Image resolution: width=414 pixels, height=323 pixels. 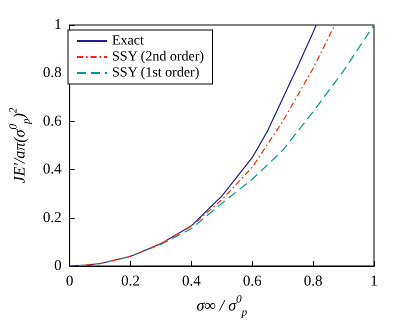 What do you see at coordinates (313, 282) in the screenshot?
I see `x-tick-label: 0.8` at bounding box center [313, 282].